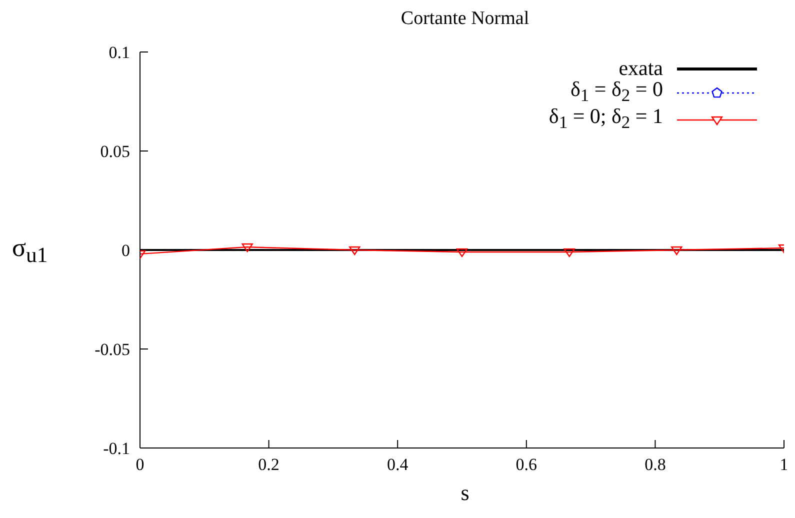 The width and height of the screenshot is (795, 518). Describe the element at coordinates (616, 91) in the screenshot. I see `legend-label: δ$_{1}$ = δ$_{2}$ = 0` at that location.